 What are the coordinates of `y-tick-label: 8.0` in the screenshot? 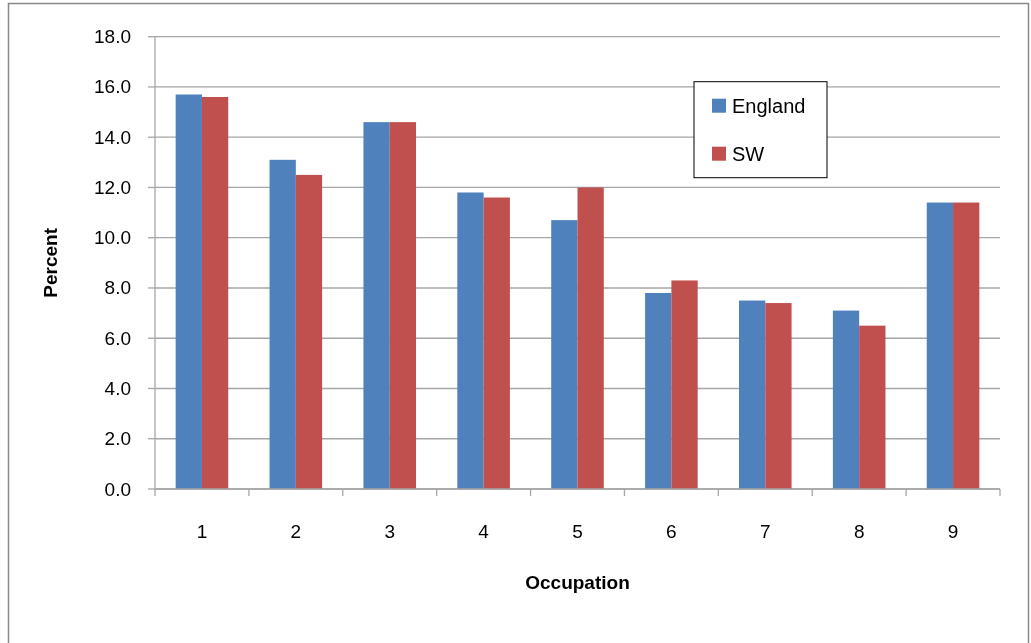 It's located at (117, 288).